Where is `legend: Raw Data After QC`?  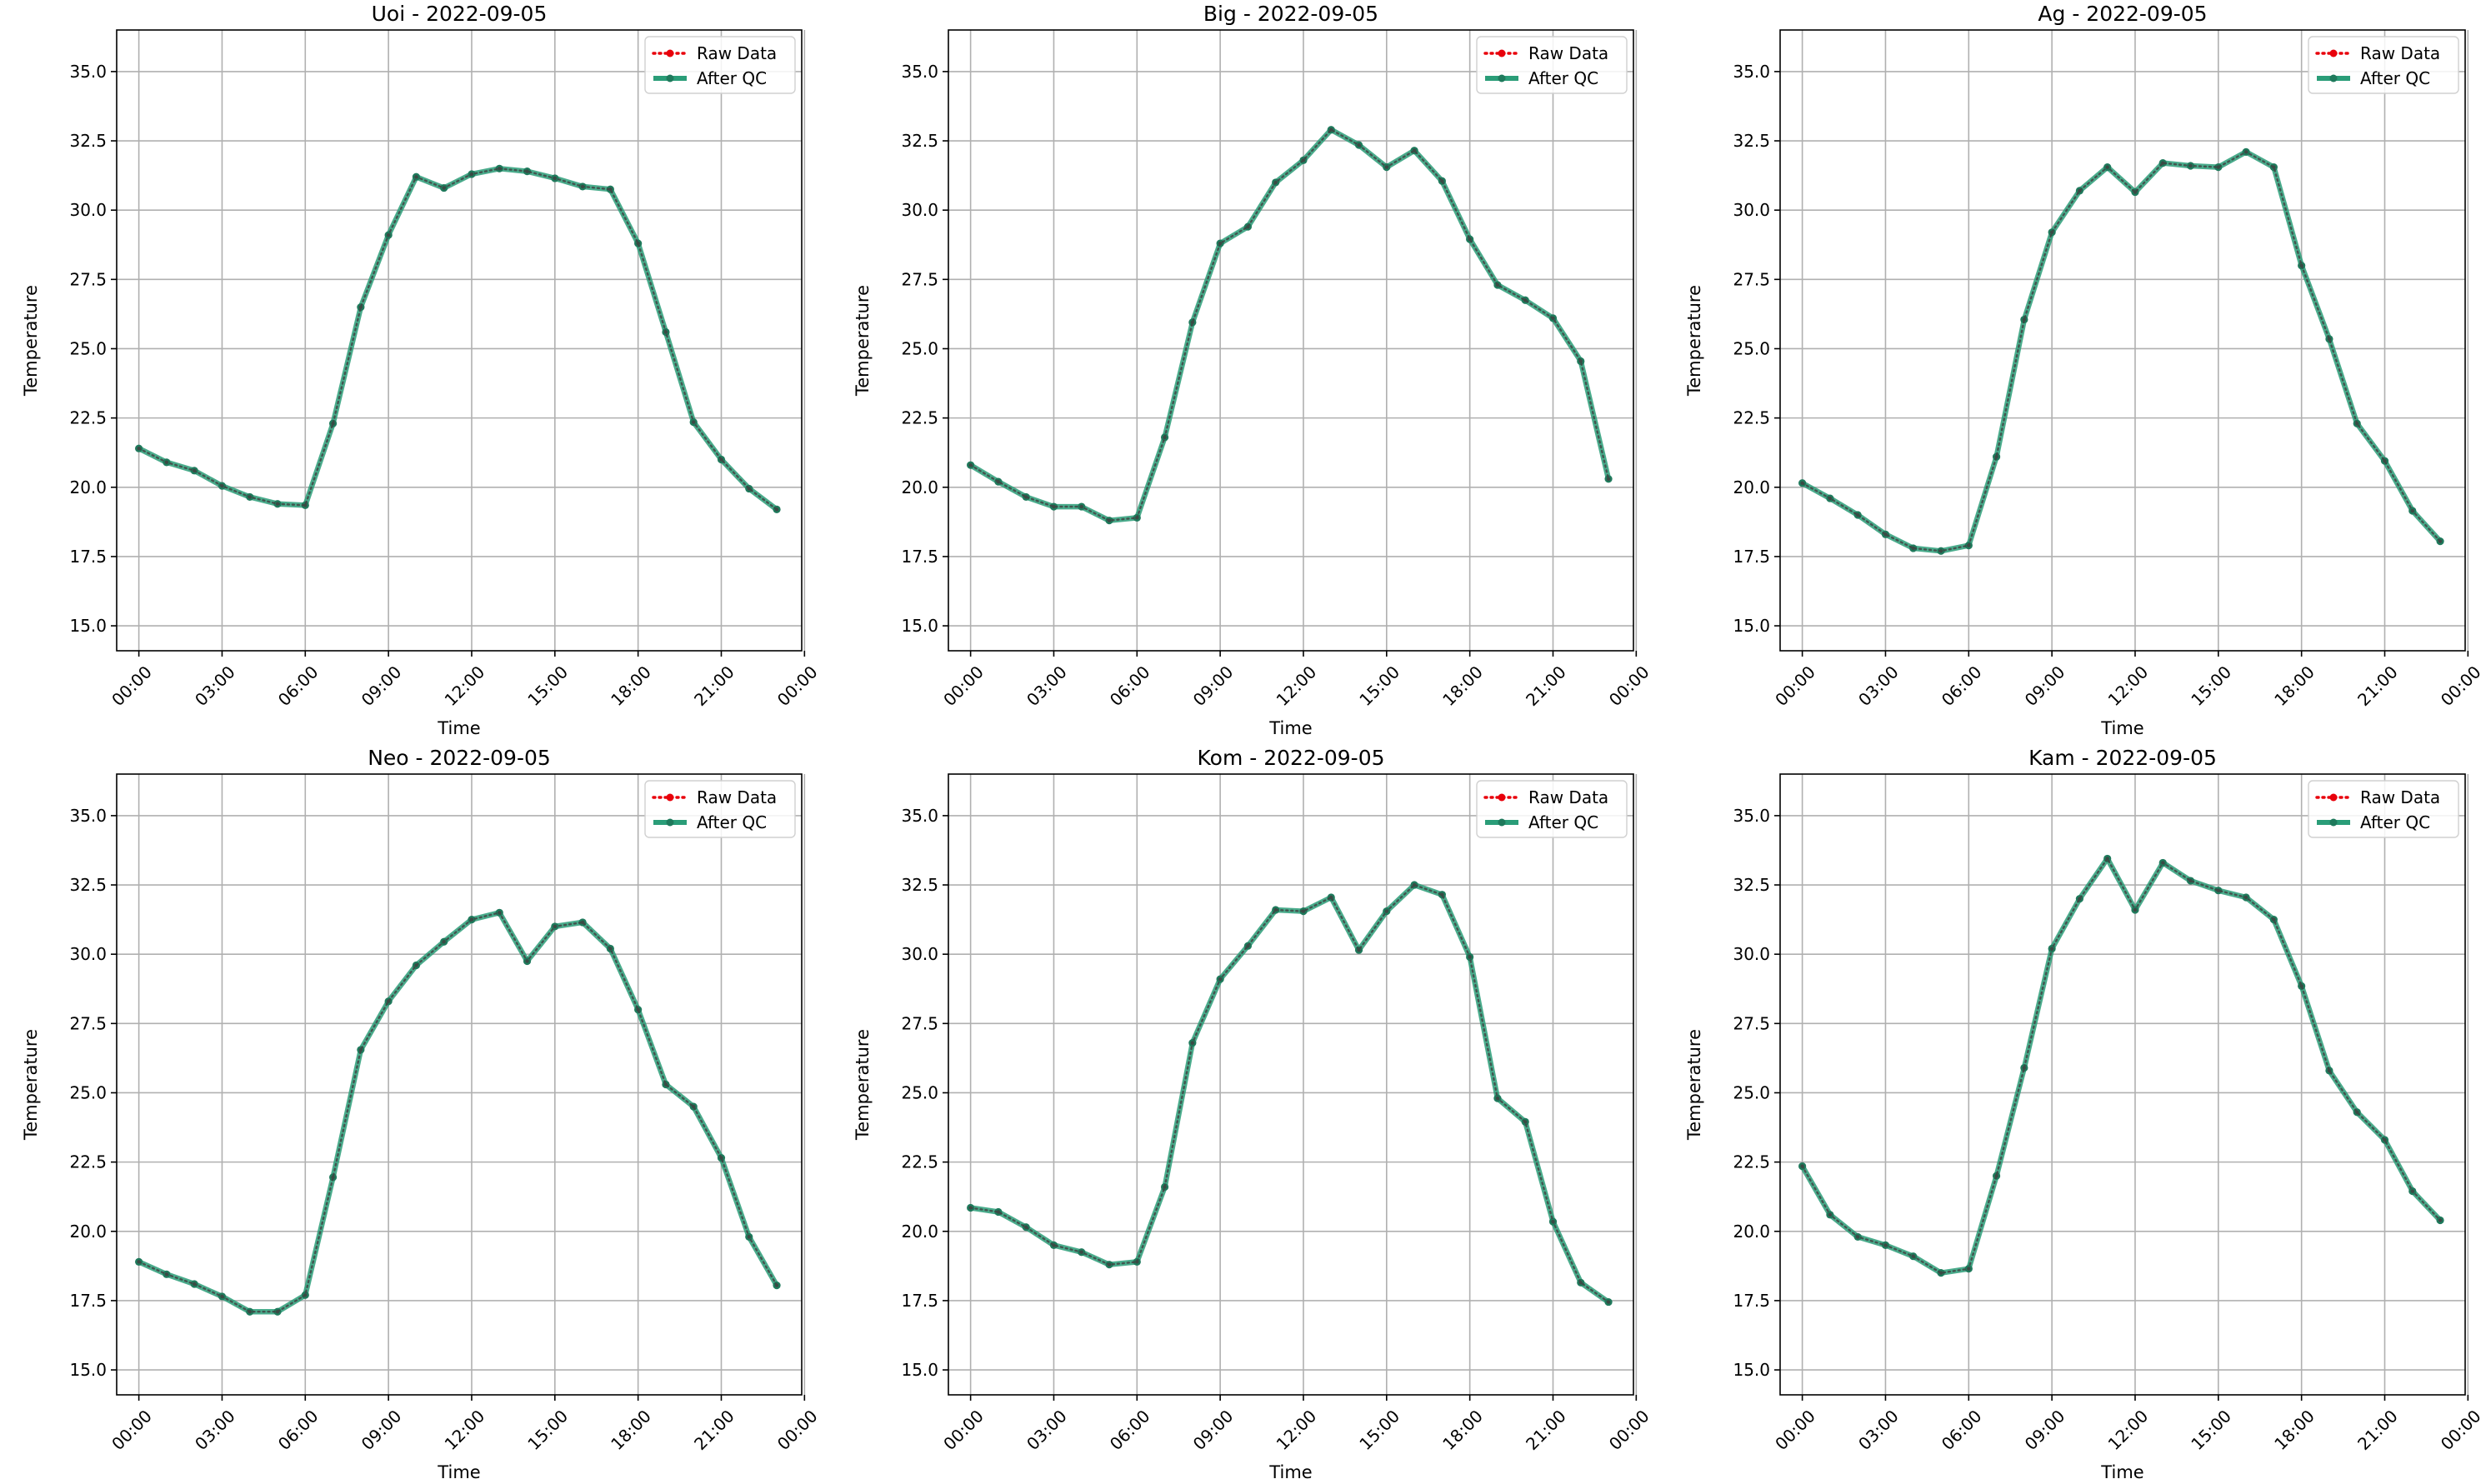 legend: Raw Data After QC is located at coordinates (720, 809).